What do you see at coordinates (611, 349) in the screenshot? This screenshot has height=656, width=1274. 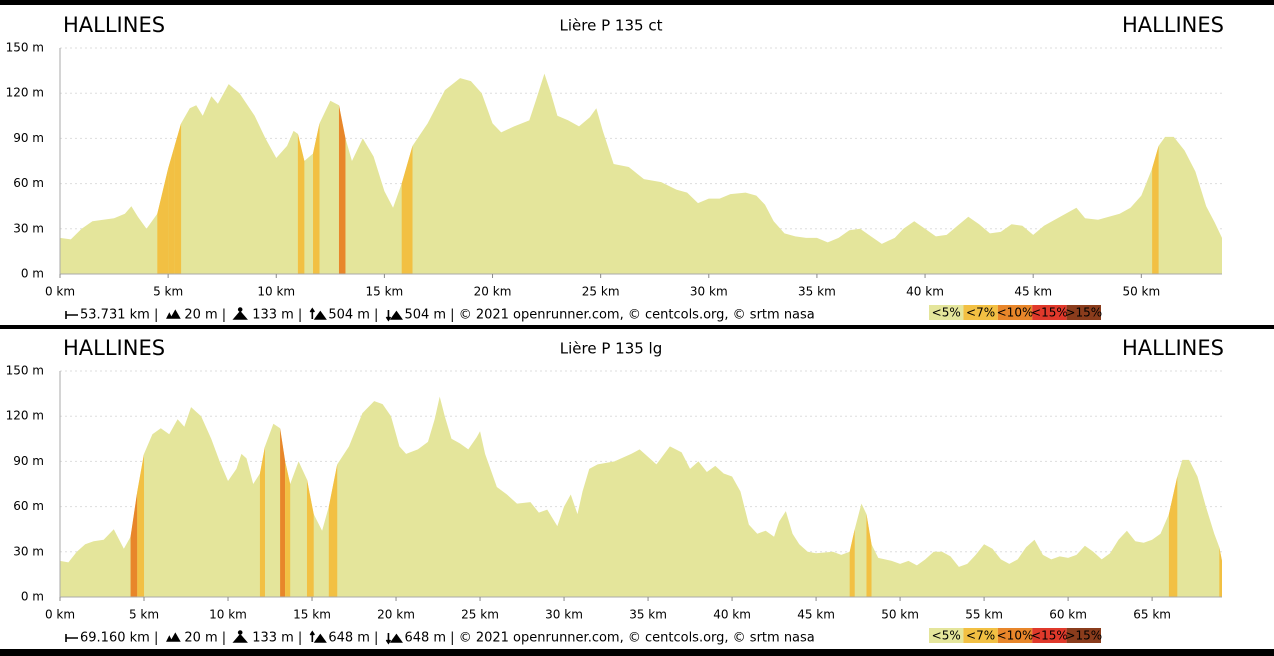 I see `chart-title: Lière P 135 lg` at bounding box center [611, 349].